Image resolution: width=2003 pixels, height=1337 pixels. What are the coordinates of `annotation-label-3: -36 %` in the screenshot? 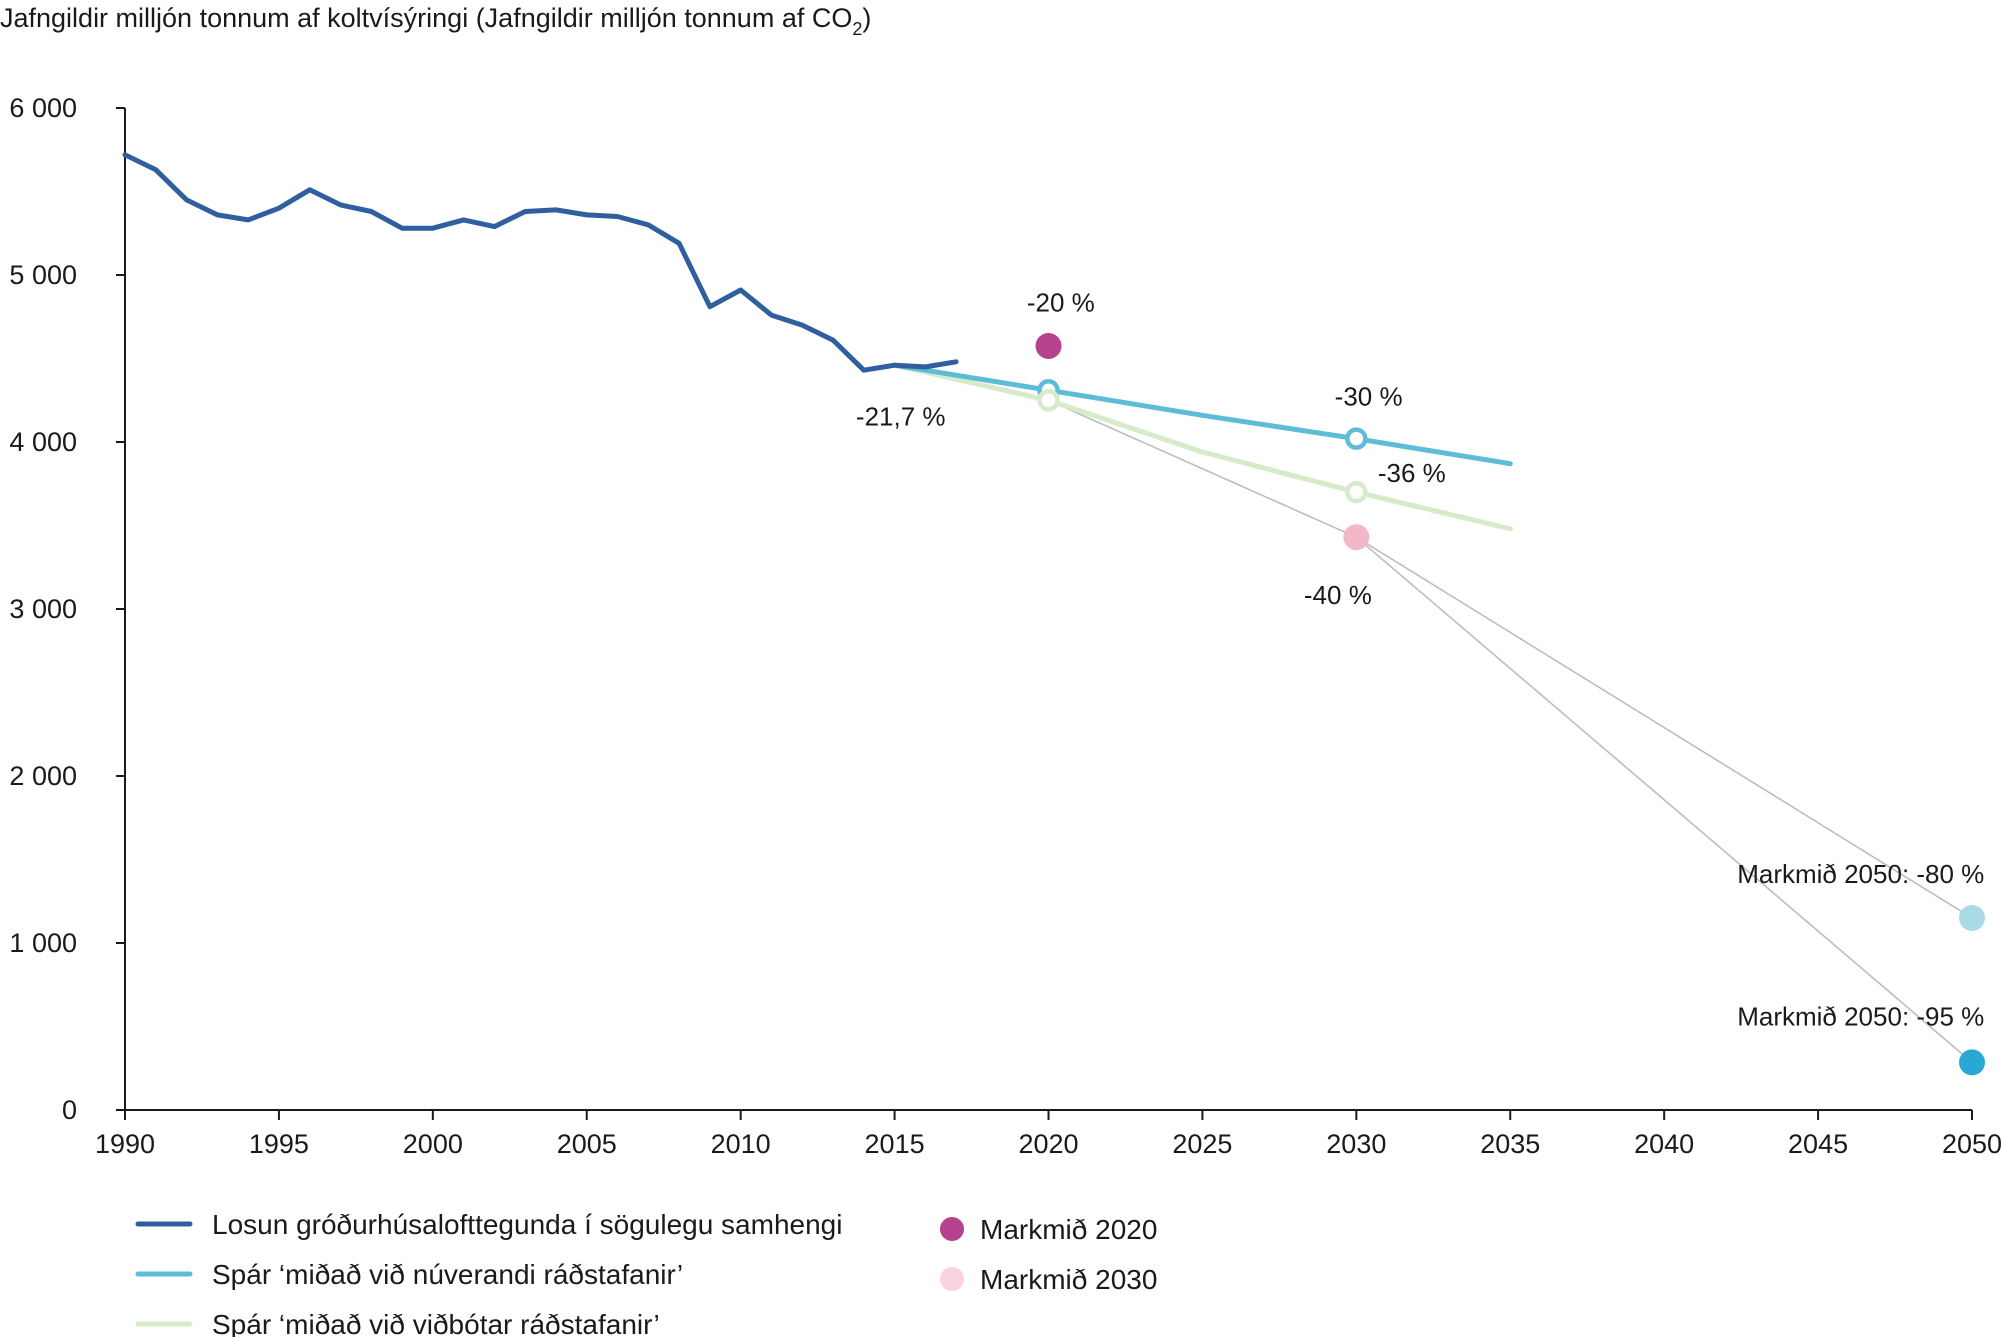 It's located at (1412, 473).